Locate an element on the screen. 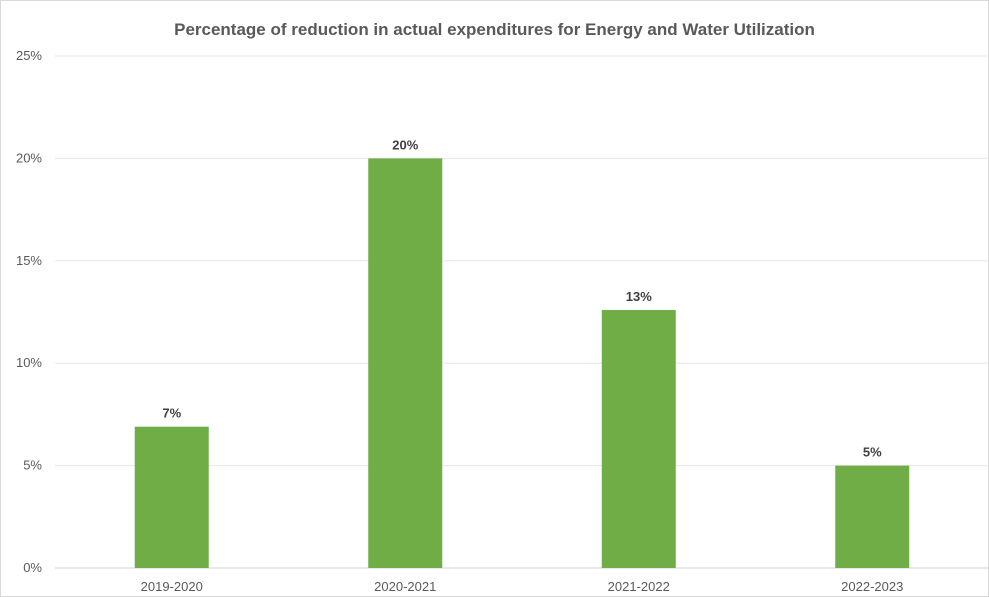 This screenshot has width=989, height=597. data-label: 13% is located at coordinates (639, 296).